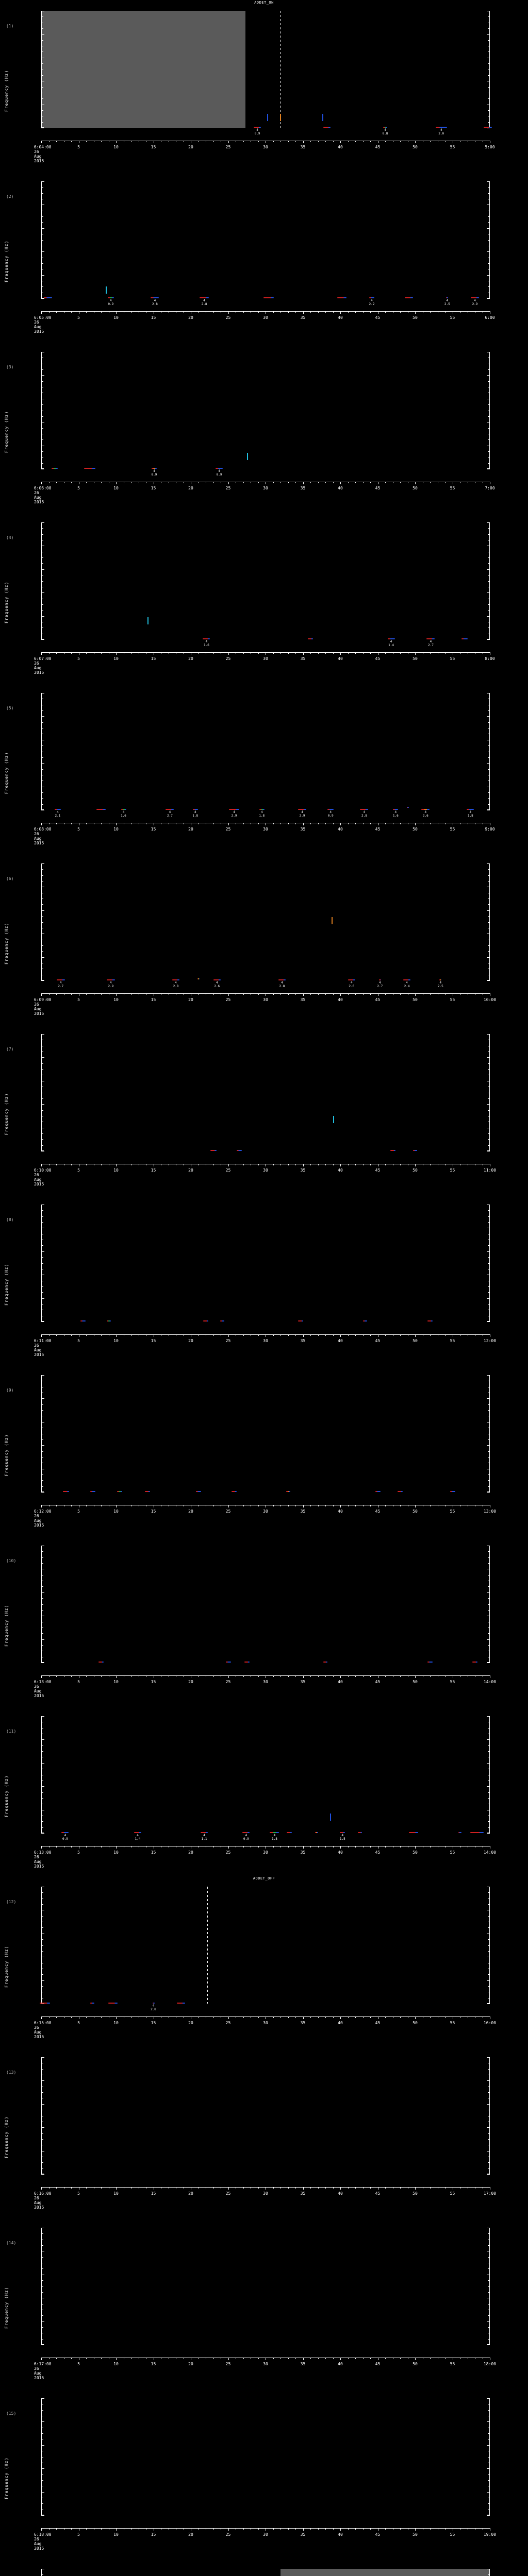  What do you see at coordinates (38, 1861) in the screenshot?
I see `date-stack-line: Aug` at bounding box center [38, 1861].